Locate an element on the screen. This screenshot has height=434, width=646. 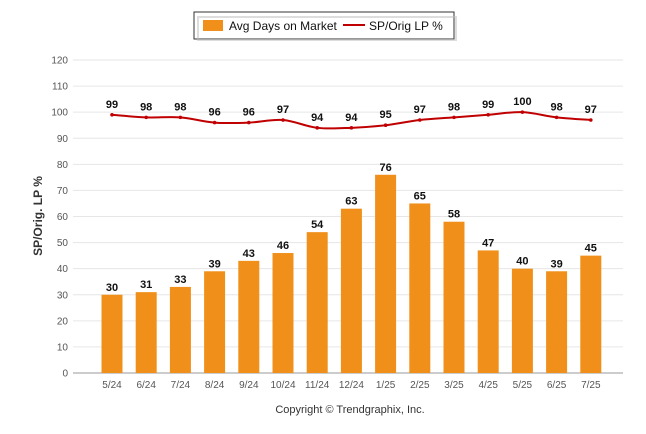
bar-data-label: 33 is located at coordinates (180, 280).